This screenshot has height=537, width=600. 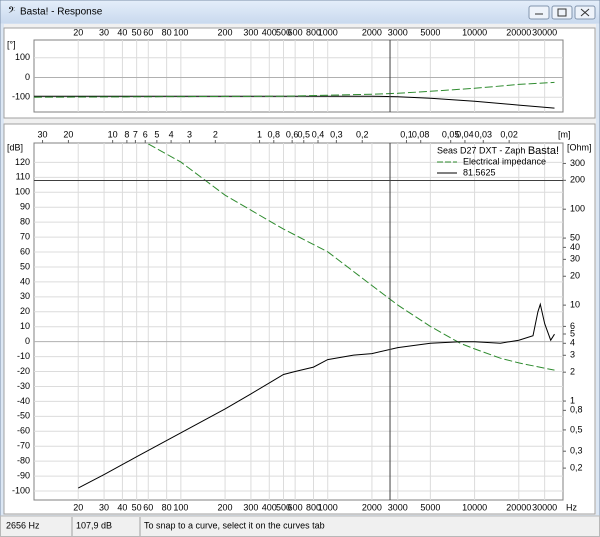 I want to click on y-tick-label: 60, so click(x=25, y=251).